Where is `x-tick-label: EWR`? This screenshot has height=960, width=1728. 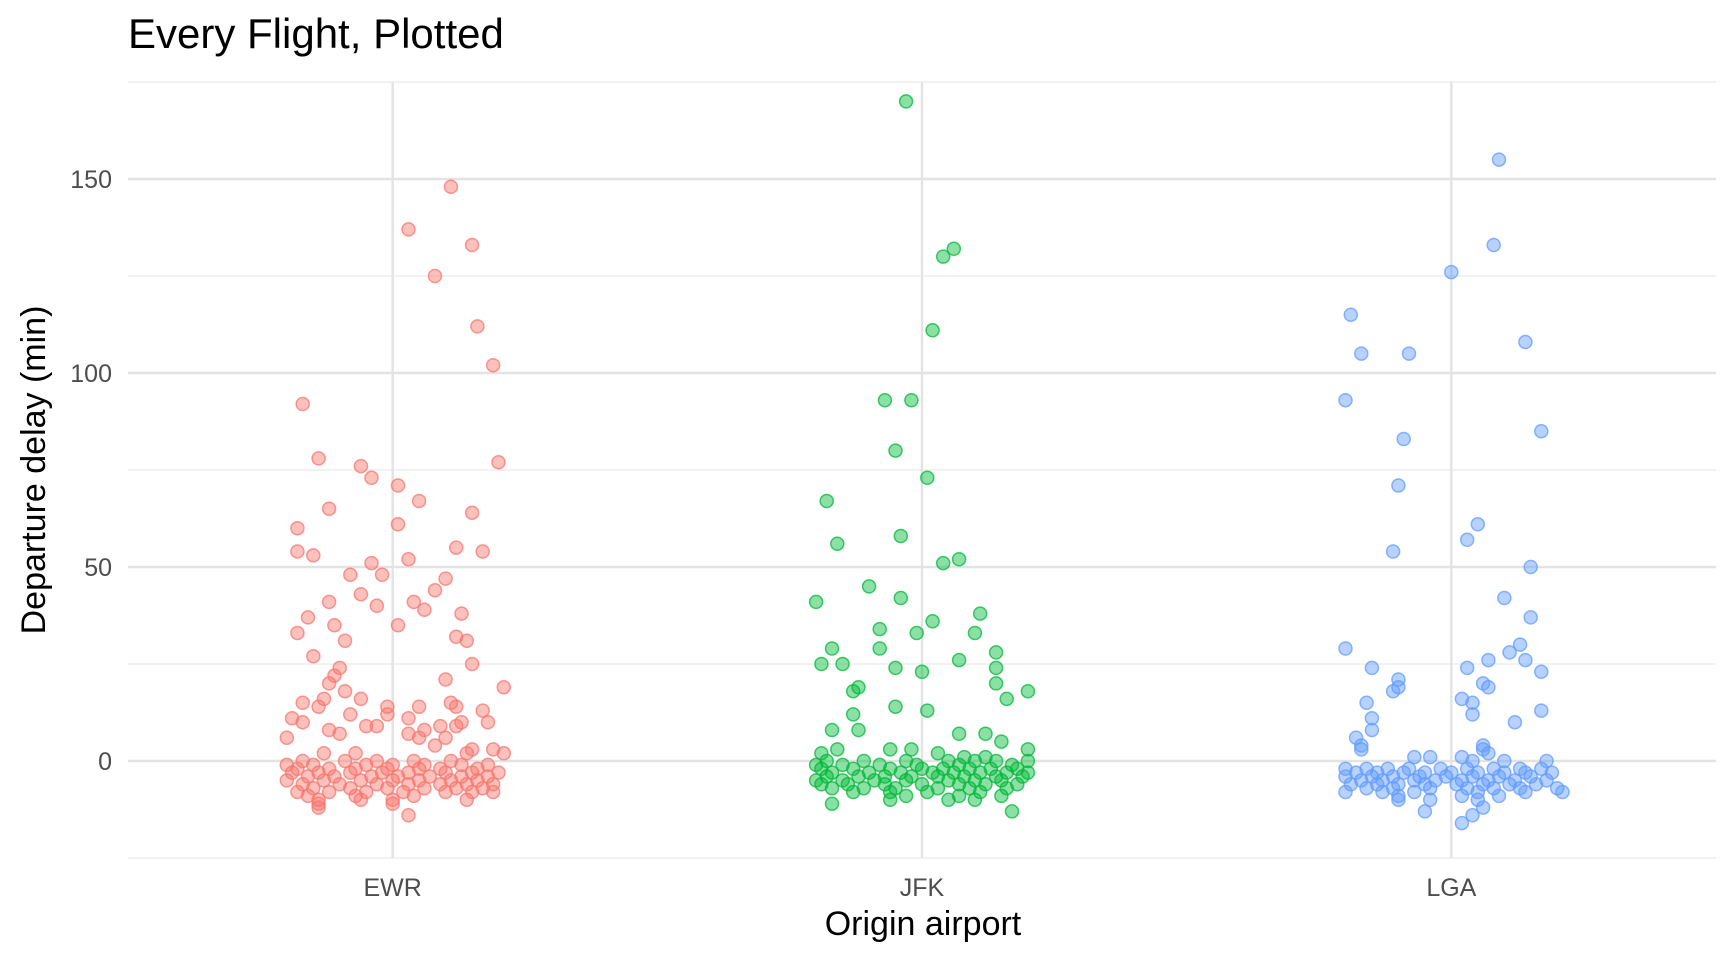 x-tick-label: EWR is located at coordinates (393, 888).